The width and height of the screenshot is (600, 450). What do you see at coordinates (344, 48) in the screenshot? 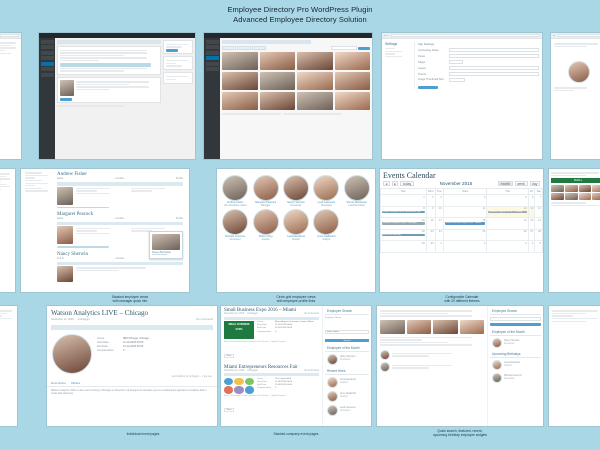
I see `search-input` at bounding box center [344, 48].